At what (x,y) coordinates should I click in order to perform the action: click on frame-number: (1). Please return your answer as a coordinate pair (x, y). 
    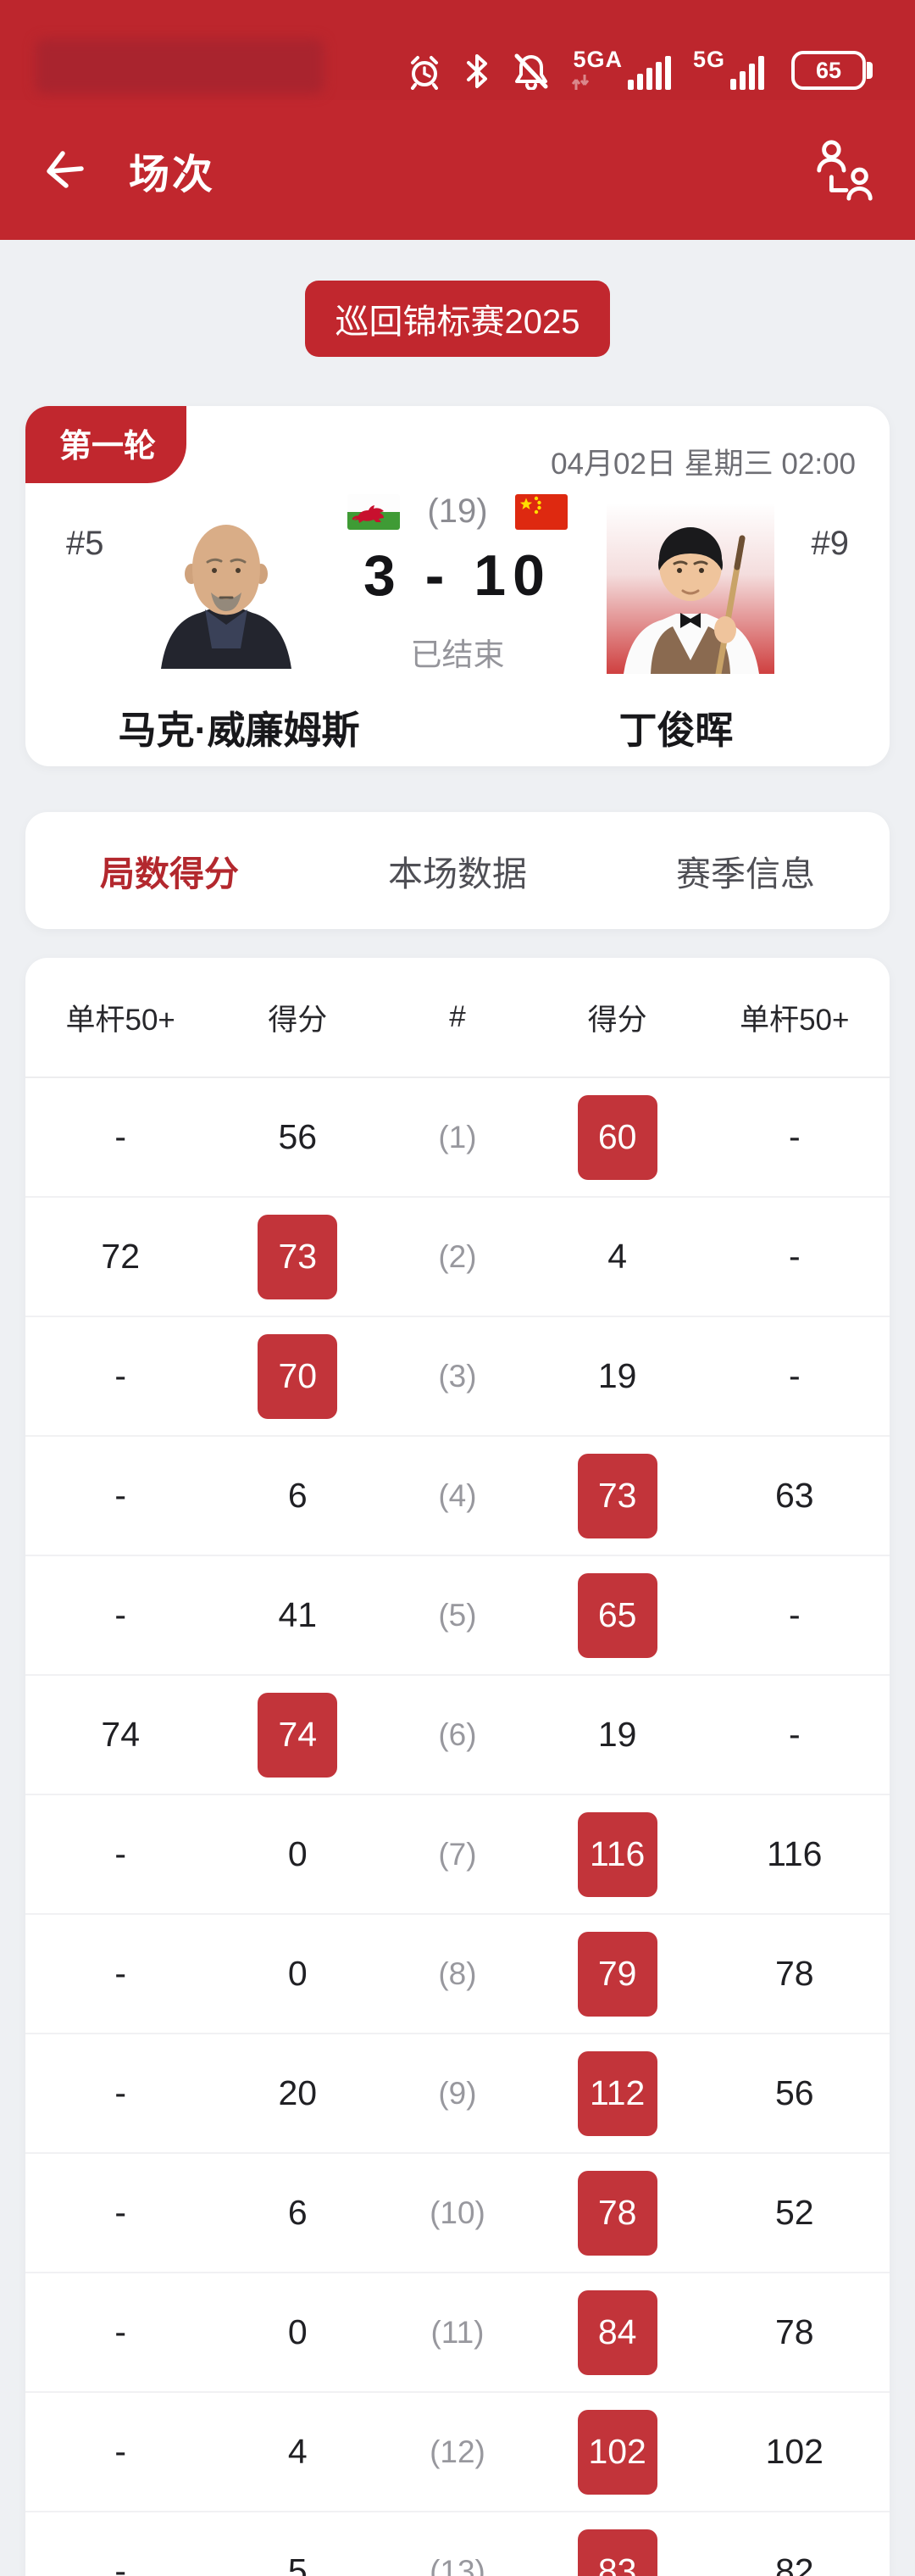
    Looking at the image, I should click on (457, 1136).